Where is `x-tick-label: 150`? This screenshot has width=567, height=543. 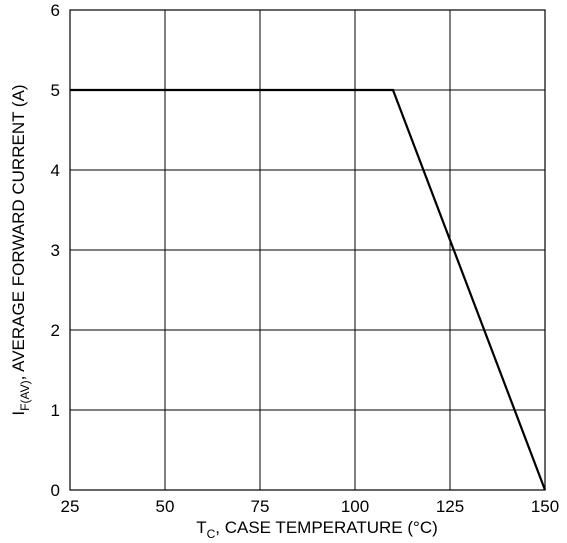 x-tick-label: 150 is located at coordinates (545, 506).